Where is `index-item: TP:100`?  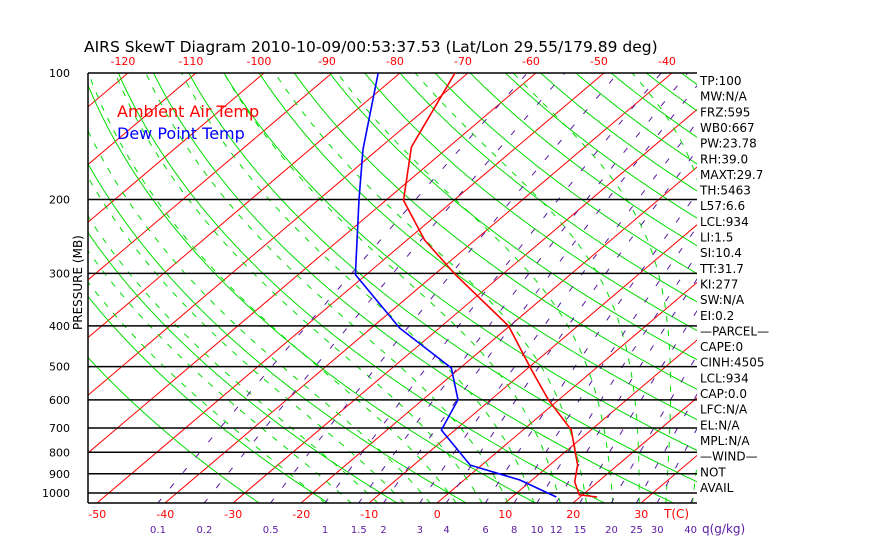 index-item: TP:100 is located at coordinates (720, 81).